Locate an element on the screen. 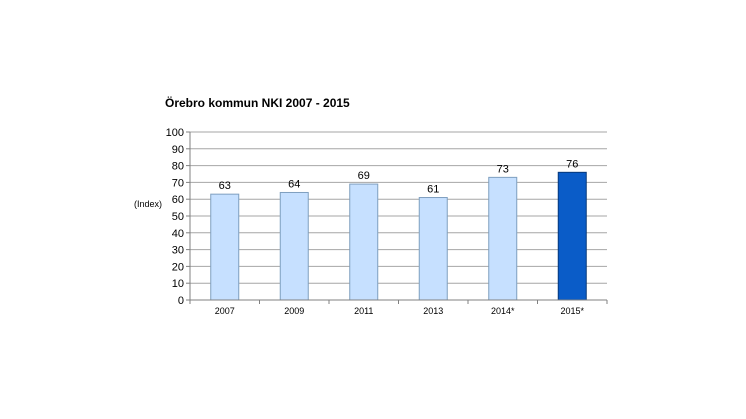  y-tick-label: 30 is located at coordinates (178, 251).